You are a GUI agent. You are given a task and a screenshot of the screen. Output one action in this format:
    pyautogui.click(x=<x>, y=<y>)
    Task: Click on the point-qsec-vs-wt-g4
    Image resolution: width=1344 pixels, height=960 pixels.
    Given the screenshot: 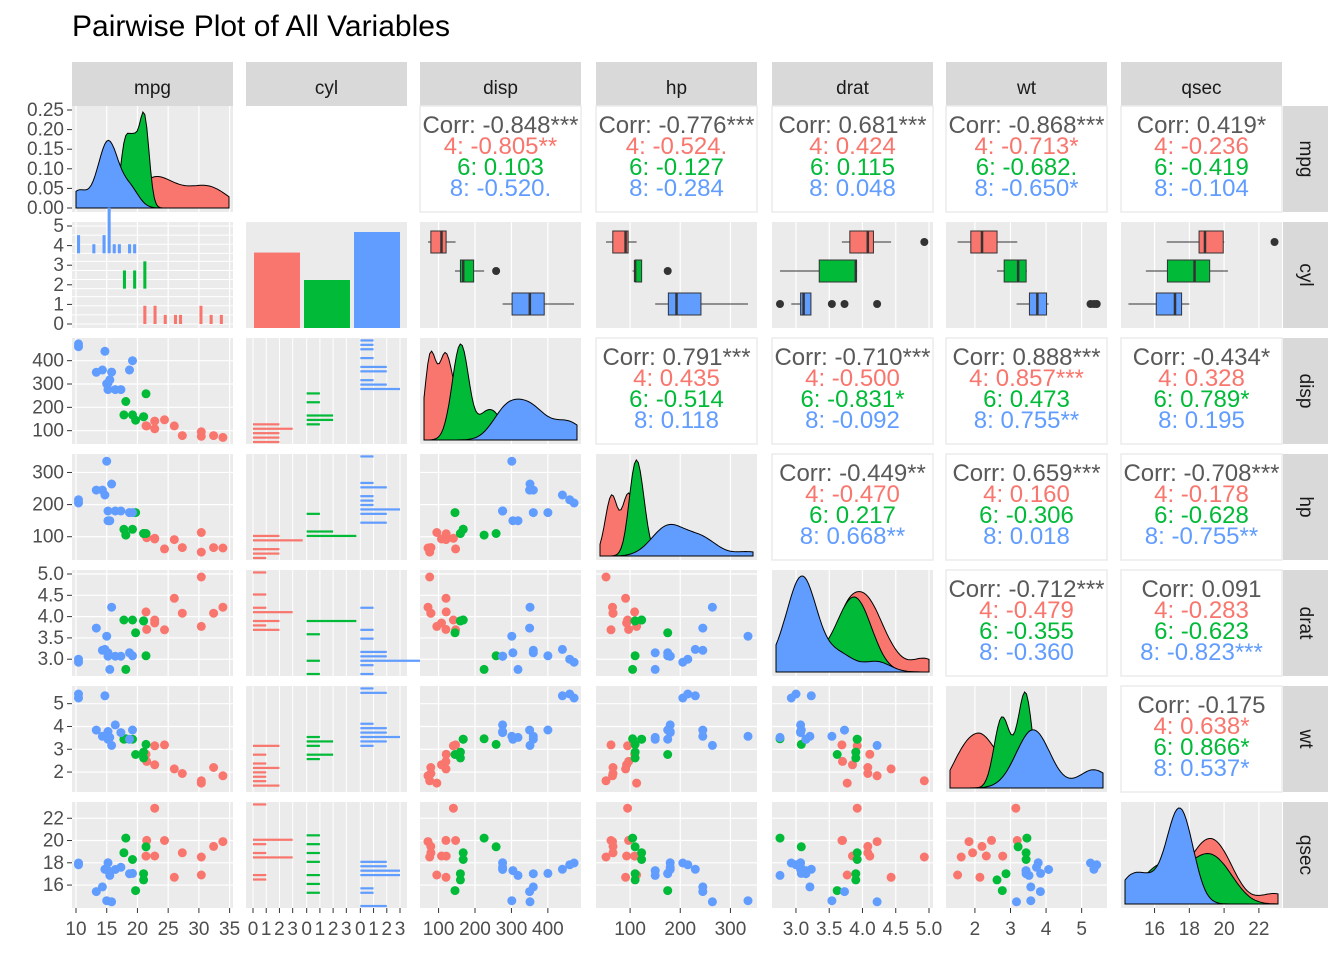 What is the action you would take?
    pyautogui.click(x=958, y=875)
    